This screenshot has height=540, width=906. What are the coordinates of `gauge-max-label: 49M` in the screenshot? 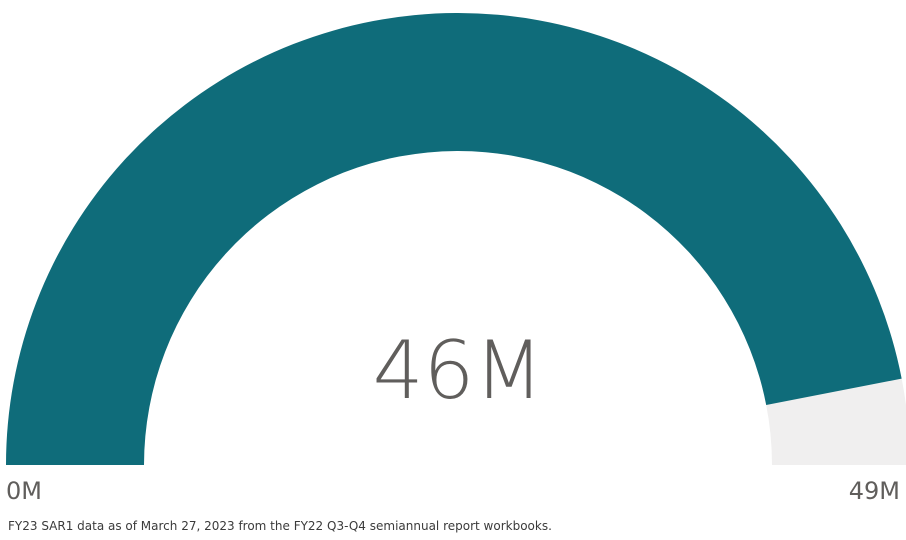 It's located at (874, 491).